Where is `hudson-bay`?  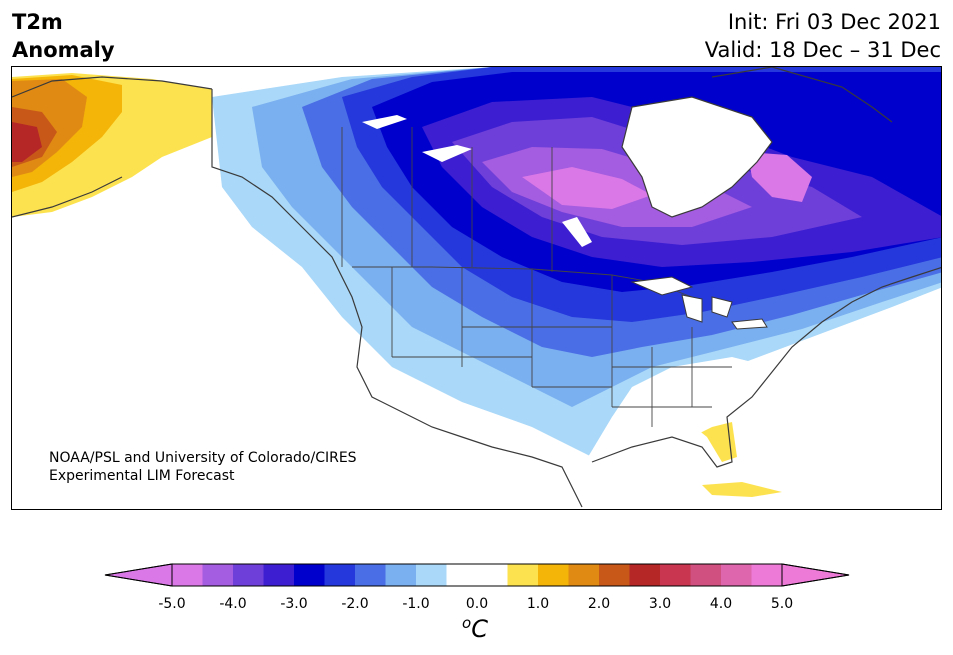 hudson-bay is located at coordinates (697, 157).